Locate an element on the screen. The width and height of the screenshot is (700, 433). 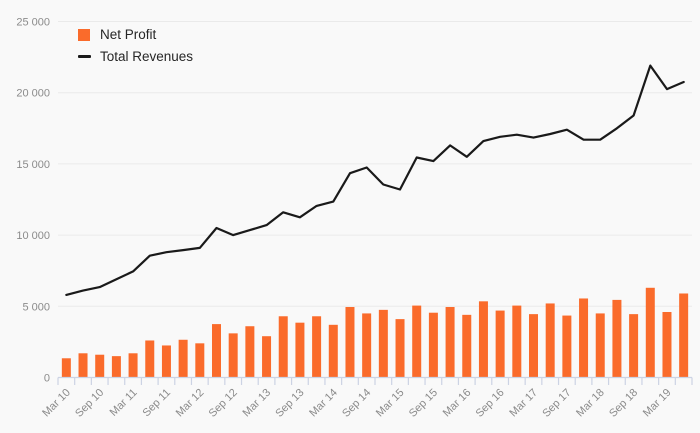
x-axis-label: Sep 16 is located at coordinates (490, 403).